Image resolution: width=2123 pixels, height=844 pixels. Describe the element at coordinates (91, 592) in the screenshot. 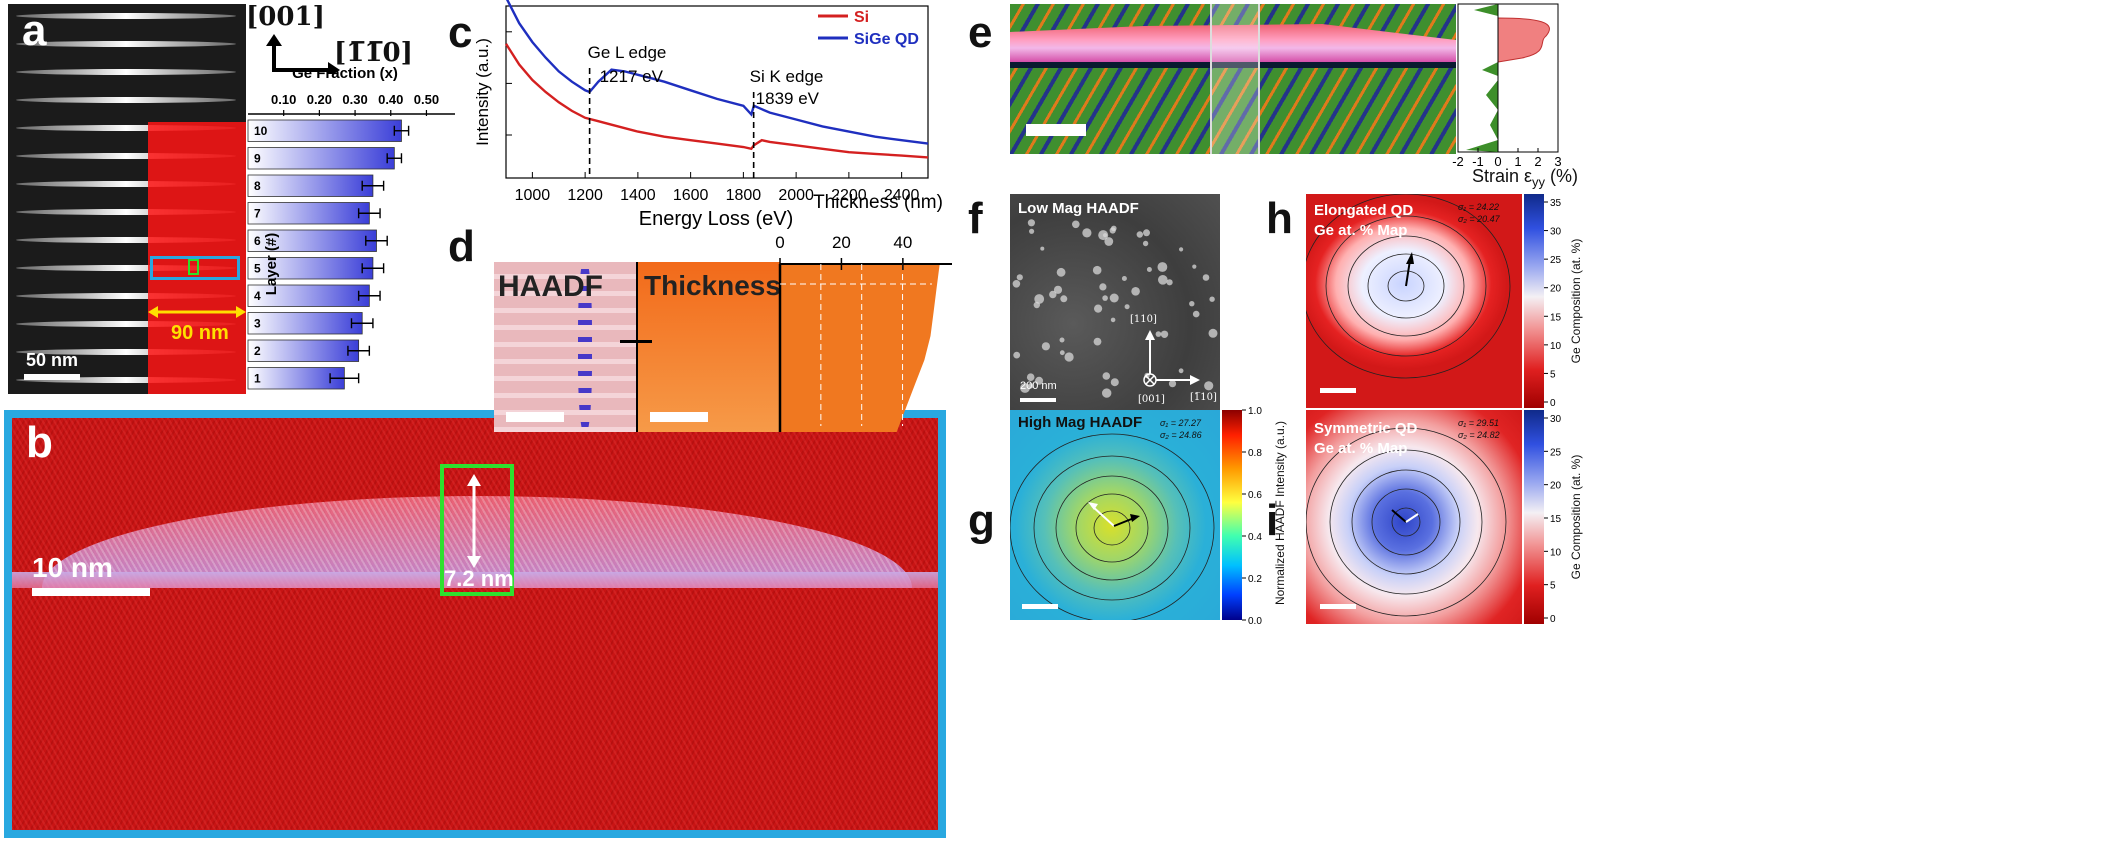

I see `panel-b-scalebar` at that location.